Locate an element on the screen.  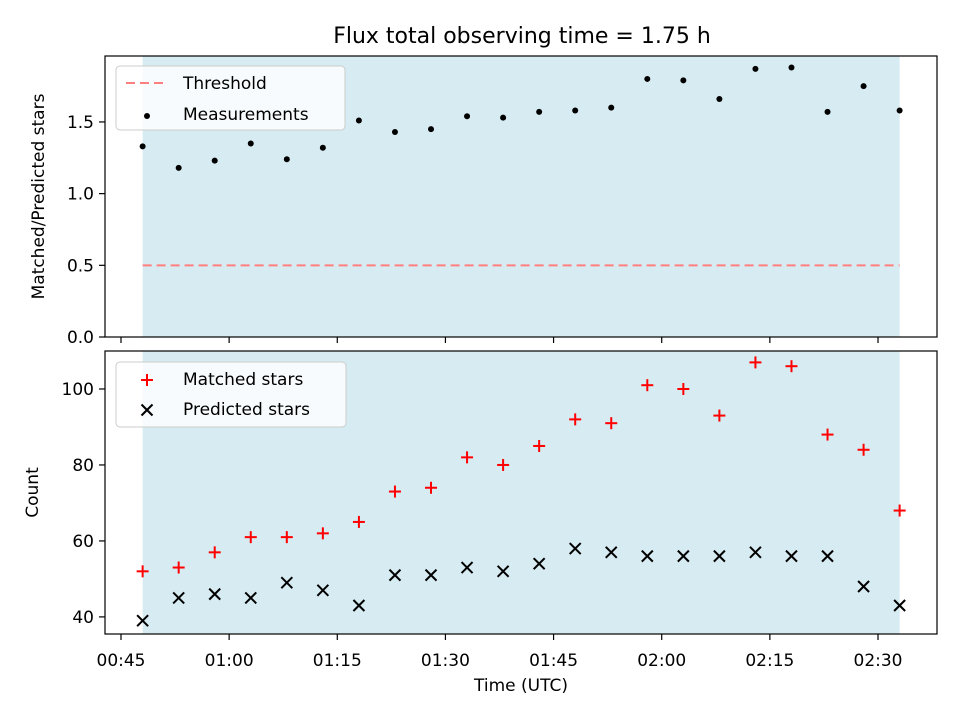
bottom-x-tick-label: 01:30 is located at coordinates (445, 661).